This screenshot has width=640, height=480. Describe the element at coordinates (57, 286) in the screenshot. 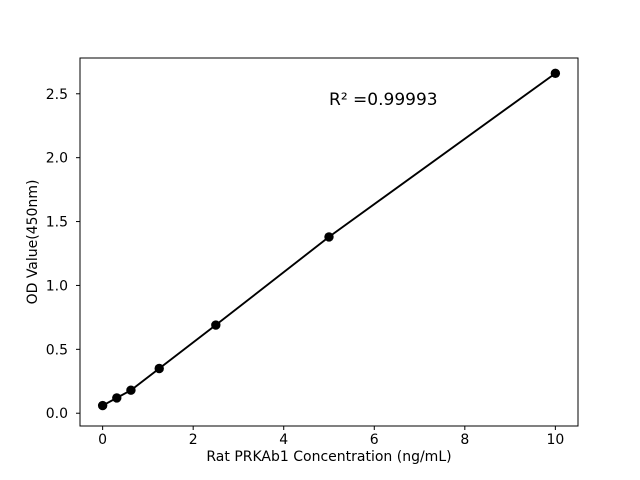

I see `y-tick-label: 1.0` at that location.